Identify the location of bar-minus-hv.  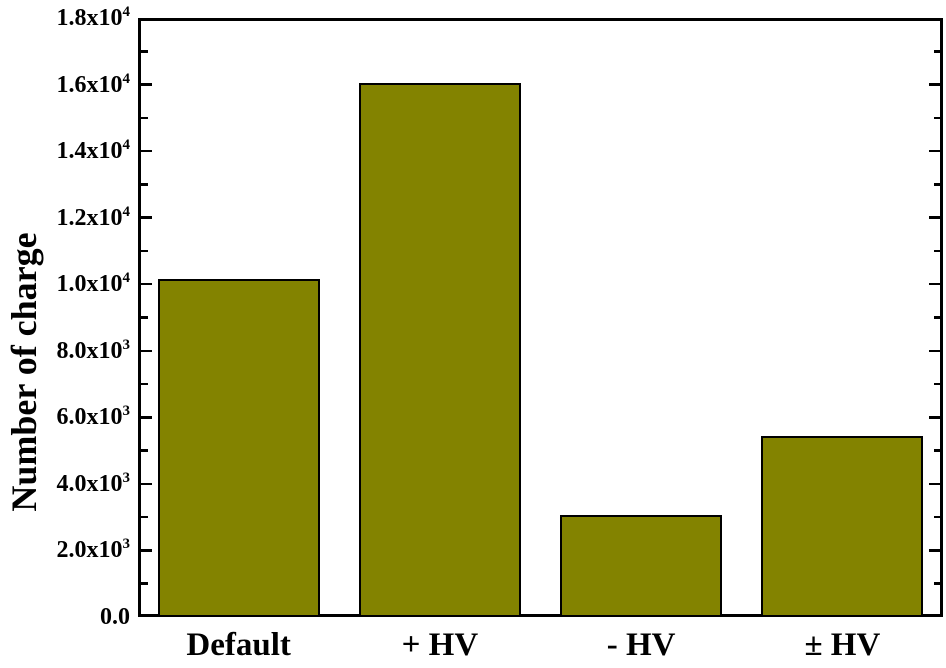
(641, 565).